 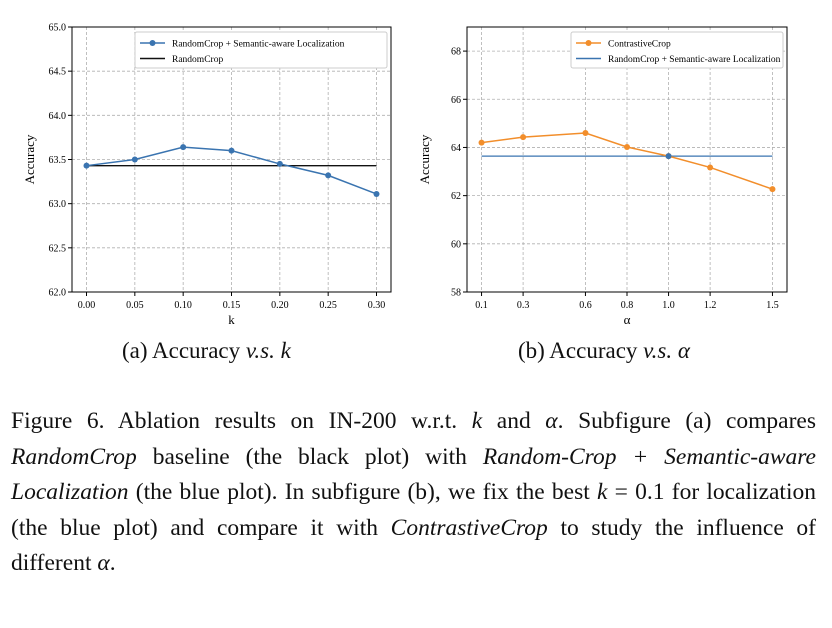 I want to click on x-tick-label: 0.8, so click(x=627, y=305).